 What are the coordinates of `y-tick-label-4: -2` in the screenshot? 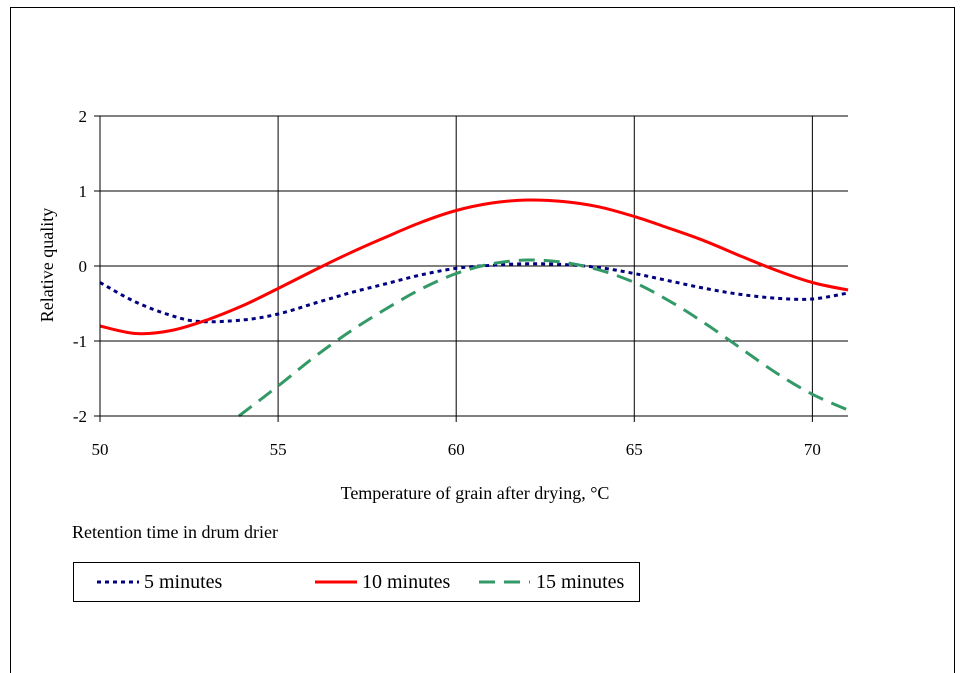 It's located at (80, 416).